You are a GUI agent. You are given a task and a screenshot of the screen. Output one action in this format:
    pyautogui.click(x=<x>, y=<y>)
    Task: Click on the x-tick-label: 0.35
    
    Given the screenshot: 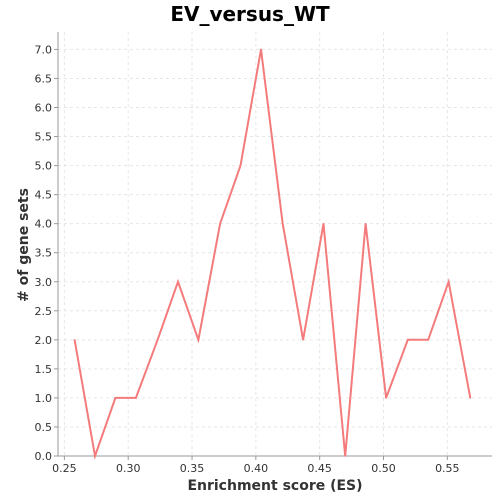 What is the action you would take?
    pyautogui.click(x=192, y=468)
    